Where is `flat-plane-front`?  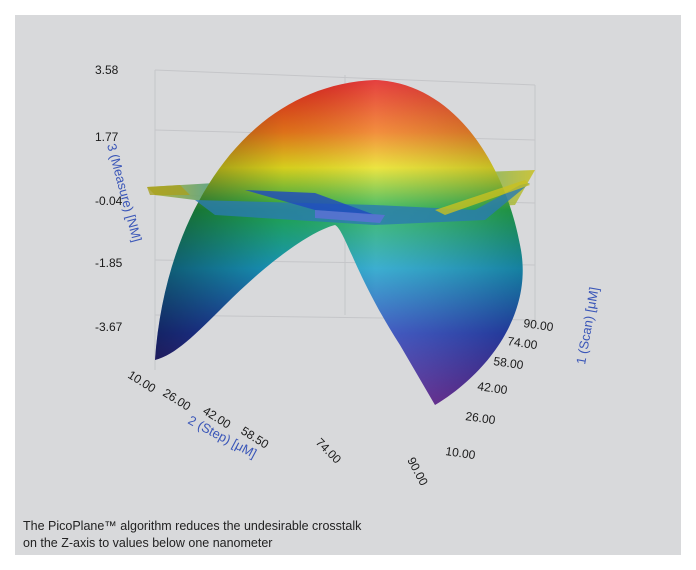 flat-plane-front is located at coordinates (338, 202).